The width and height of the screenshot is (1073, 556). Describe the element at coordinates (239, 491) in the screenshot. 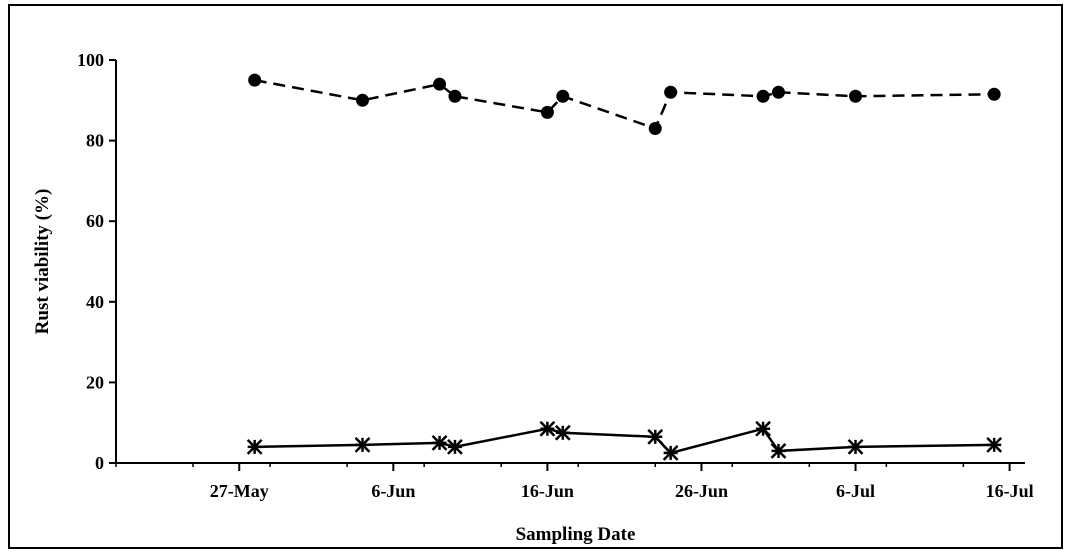

I see `x-tick-label: 27-May` at that location.